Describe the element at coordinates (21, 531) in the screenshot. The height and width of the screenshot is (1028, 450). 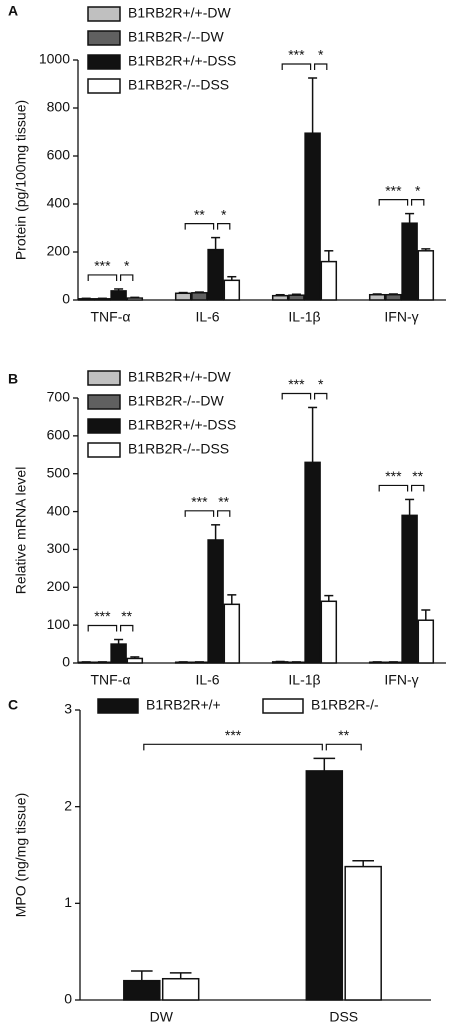
I see `y-axis-label: Relative mRNA level` at that location.